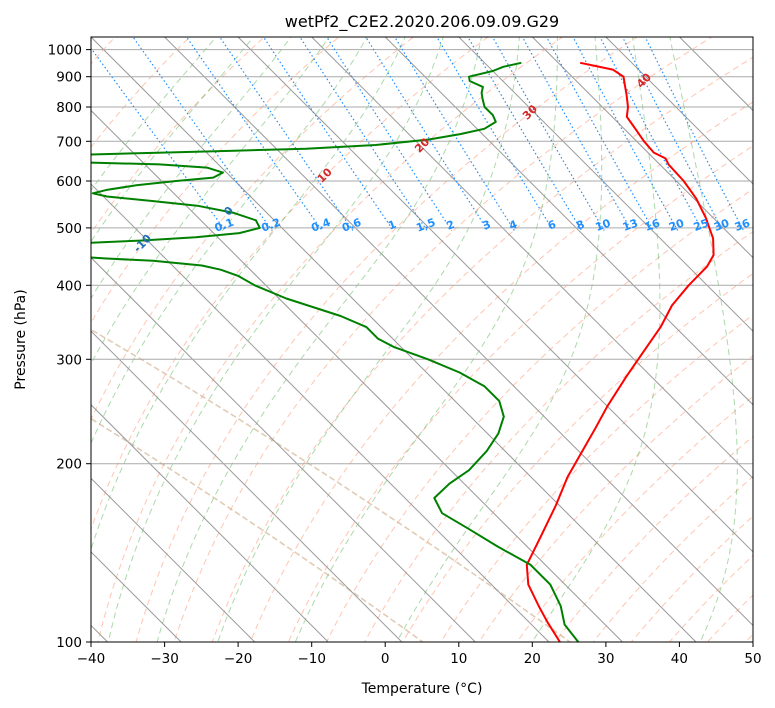 The width and height of the screenshot is (775, 708). Describe the element at coordinates (21, 339) in the screenshot. I see `y-axis-label: Pressure (hPa)` at that location.